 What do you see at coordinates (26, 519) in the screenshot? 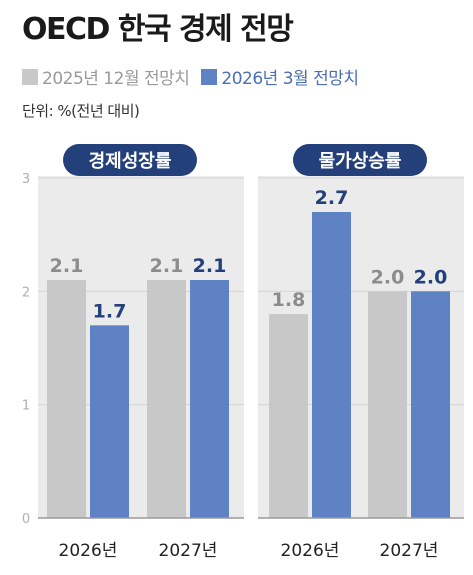
I see `y-tick-label: 0` at bounding box center [26, 519].